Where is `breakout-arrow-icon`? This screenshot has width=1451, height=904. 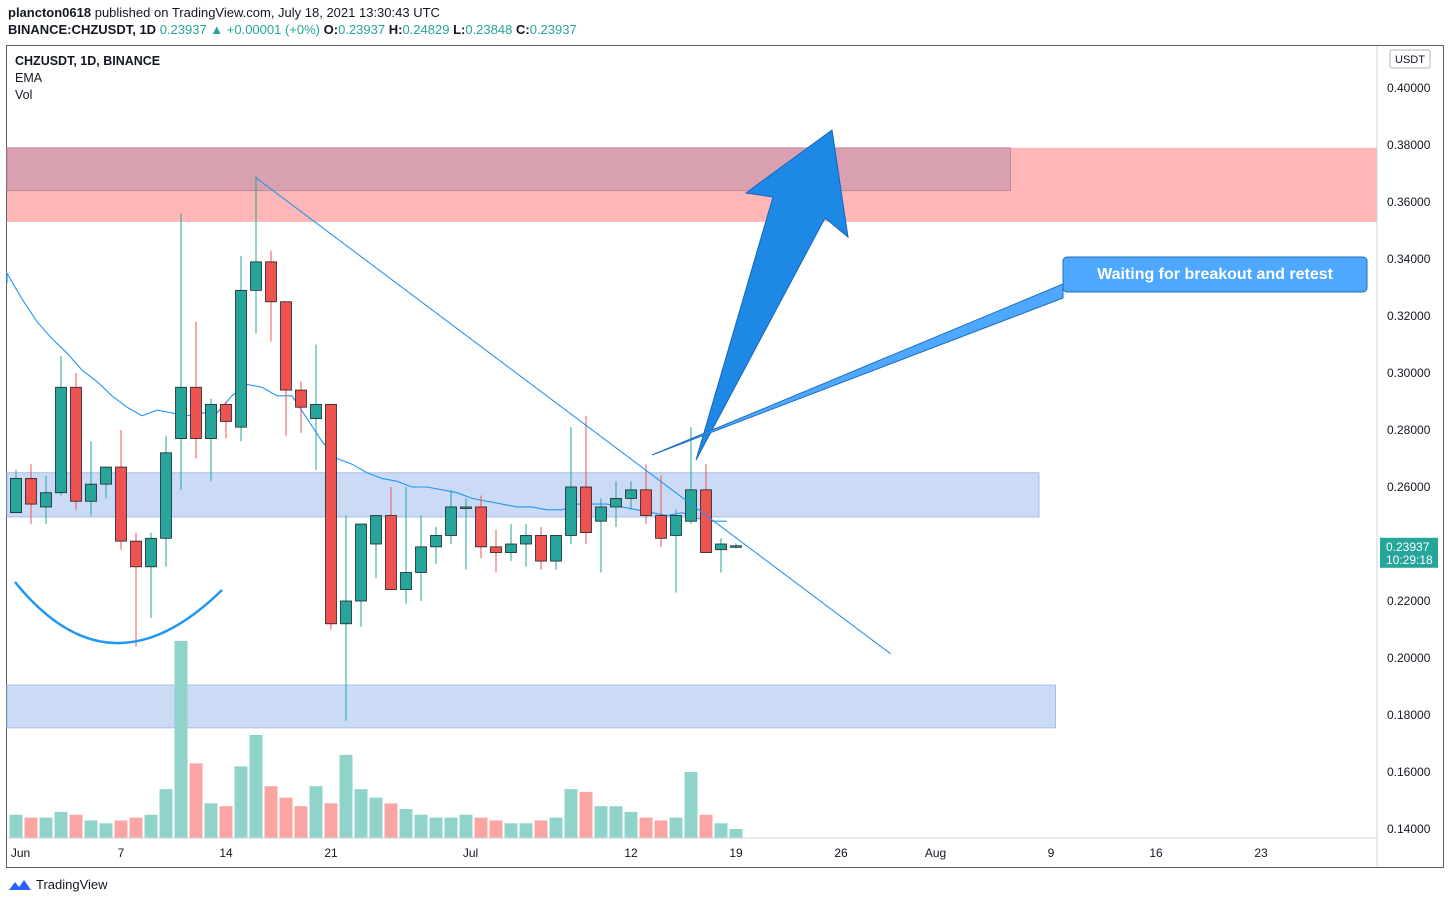
breakout-arrow-icon is located at coordinates (772, 295).